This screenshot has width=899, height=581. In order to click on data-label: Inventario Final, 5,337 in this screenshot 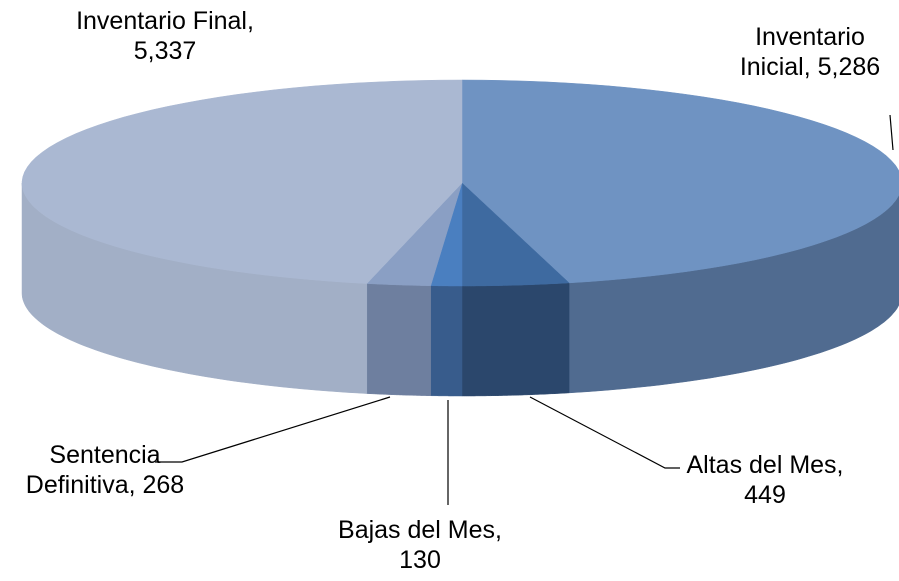, I will do `click(165, 36)`.